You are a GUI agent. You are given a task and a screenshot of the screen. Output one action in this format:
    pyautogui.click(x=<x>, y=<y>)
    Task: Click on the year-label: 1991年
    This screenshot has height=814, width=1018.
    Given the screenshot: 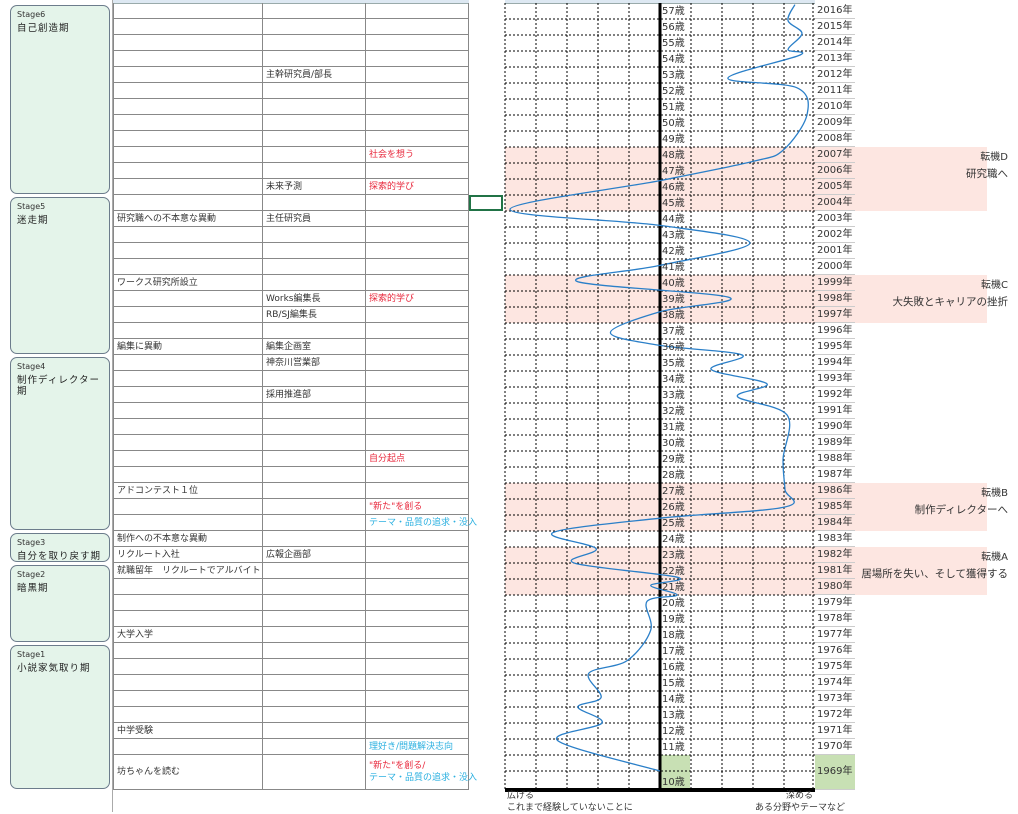 What is the action you would take?
    pyautogui.click(x=835, y=411)
    